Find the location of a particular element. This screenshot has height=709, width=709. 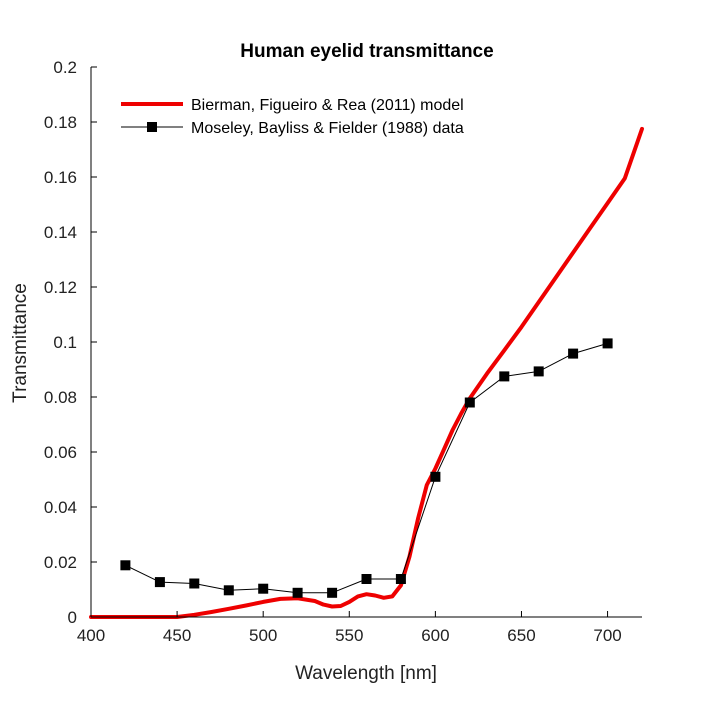

y-tick-label: 0.16 is located at coordinates (60, 177).